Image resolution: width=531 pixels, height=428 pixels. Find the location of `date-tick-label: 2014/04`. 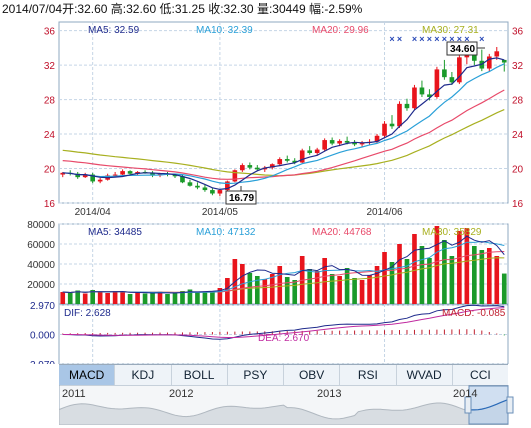

date-tick-label: 2014/04 is located at coordinates (93, 212).